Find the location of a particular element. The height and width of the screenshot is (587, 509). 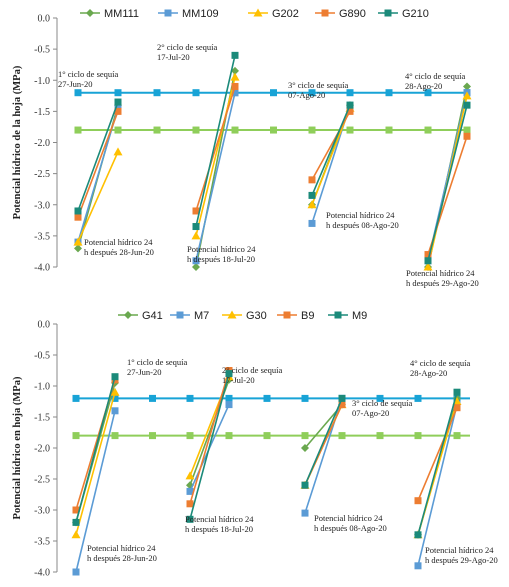

legend-entry: G30 is located at coordinates (244, 316).